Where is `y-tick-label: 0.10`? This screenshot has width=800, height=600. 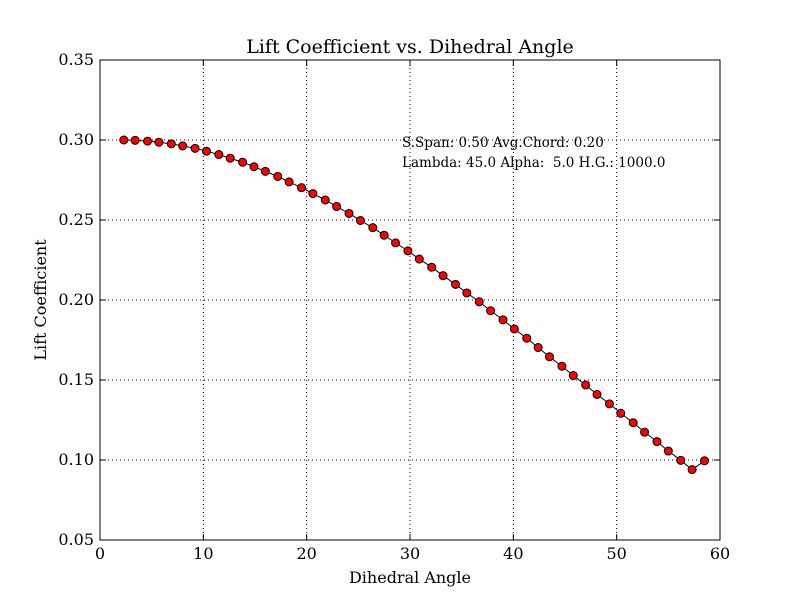
y-tick-label: 0.10 is located at coordinates (76, 459).